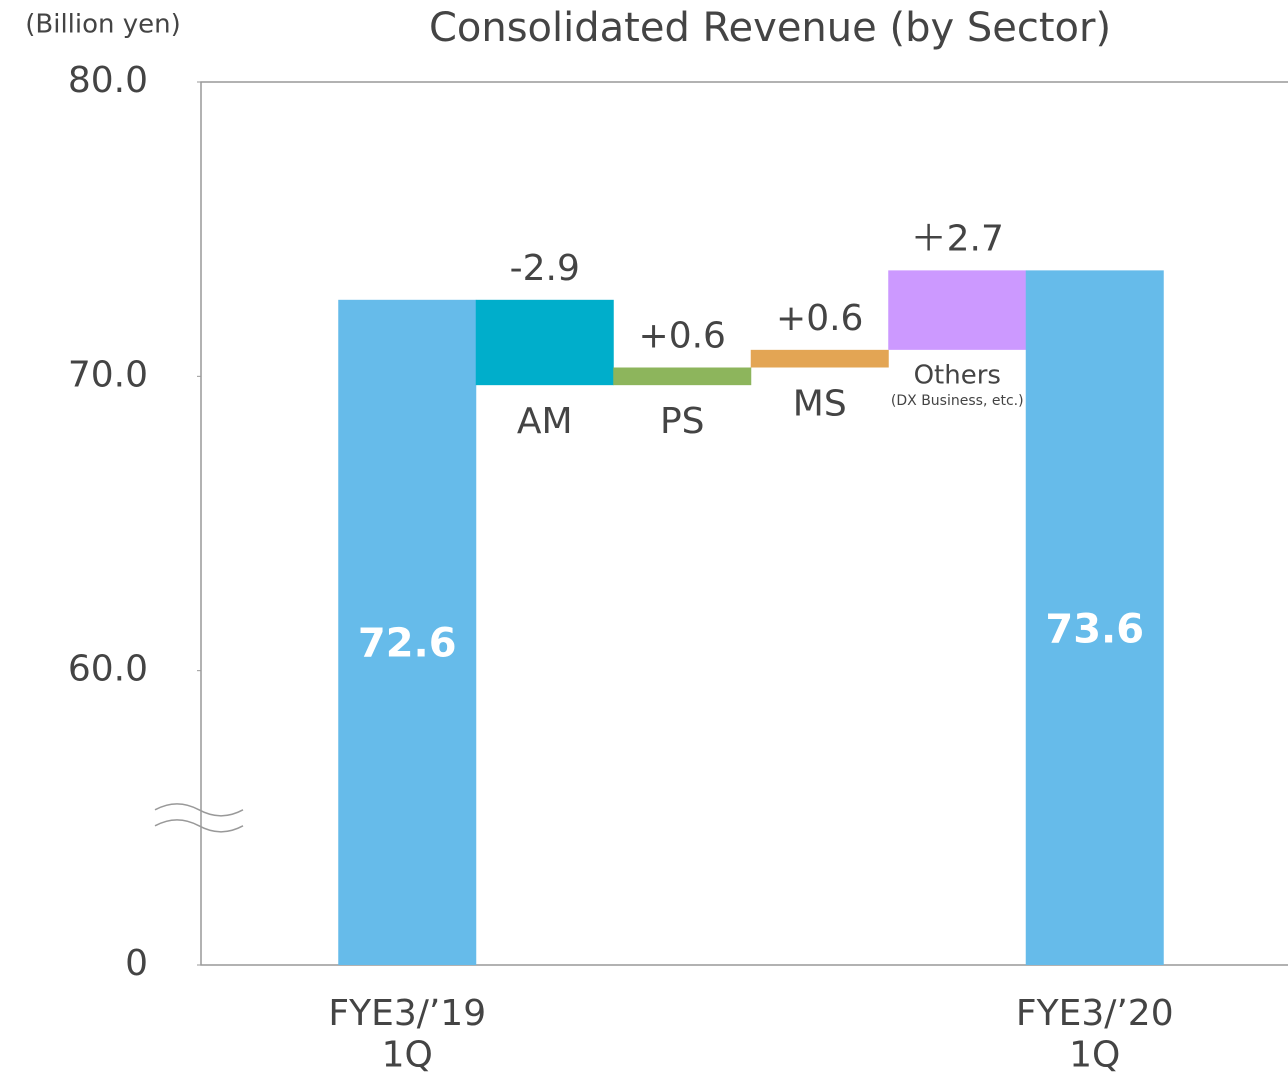  Describe the element at coordinates (957, 375) in the screenshot. I see `category-label: Others` at that location.